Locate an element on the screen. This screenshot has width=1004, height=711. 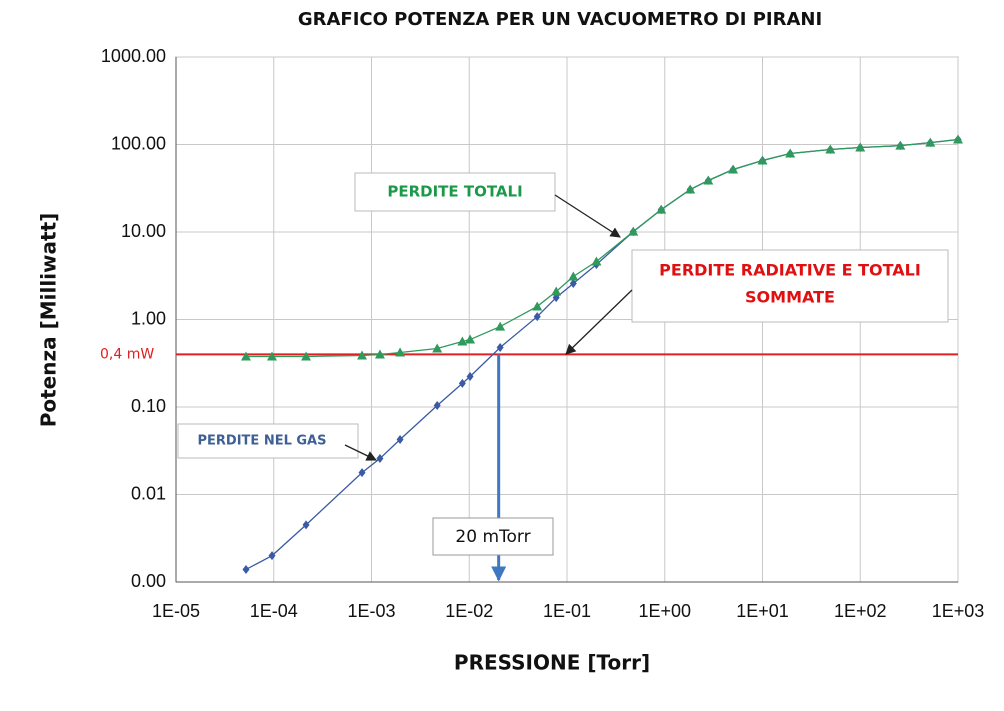
x-tick-label: 1E-01 is located at coordinates (567, 611).